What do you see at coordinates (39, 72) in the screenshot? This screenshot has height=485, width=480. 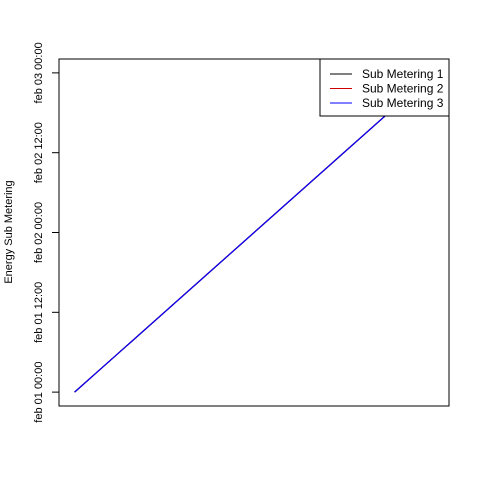 I see `y-tick-label: feb 03 00:00` at bounding box center [39, 72].